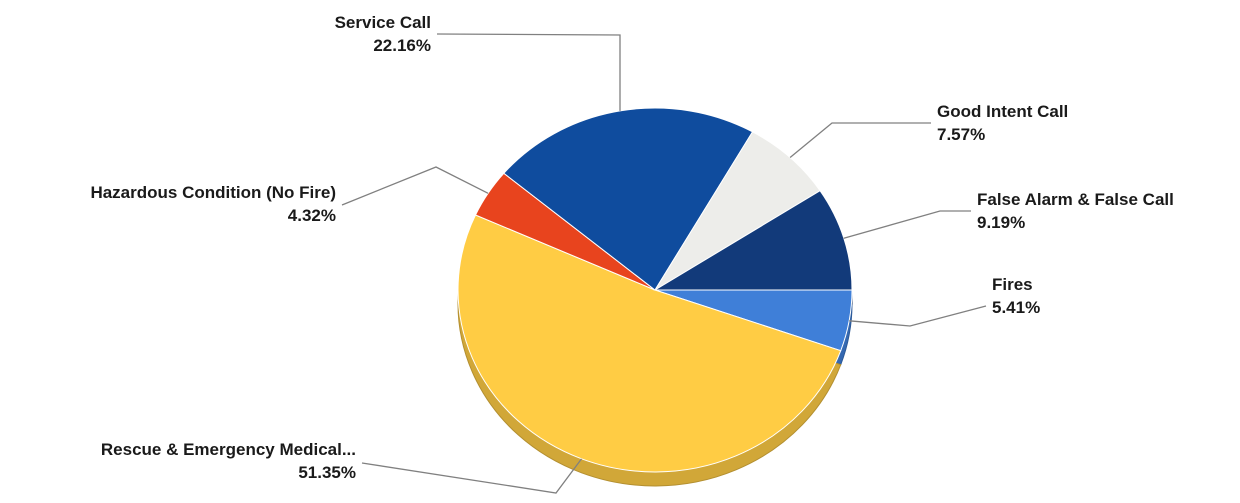 This screenshot has width=1240, height=503. What do you see at coordinates (383, 22) in the screenshot?
I see `slice-label-service-call: Service Call` at bounding box center [383, 22].